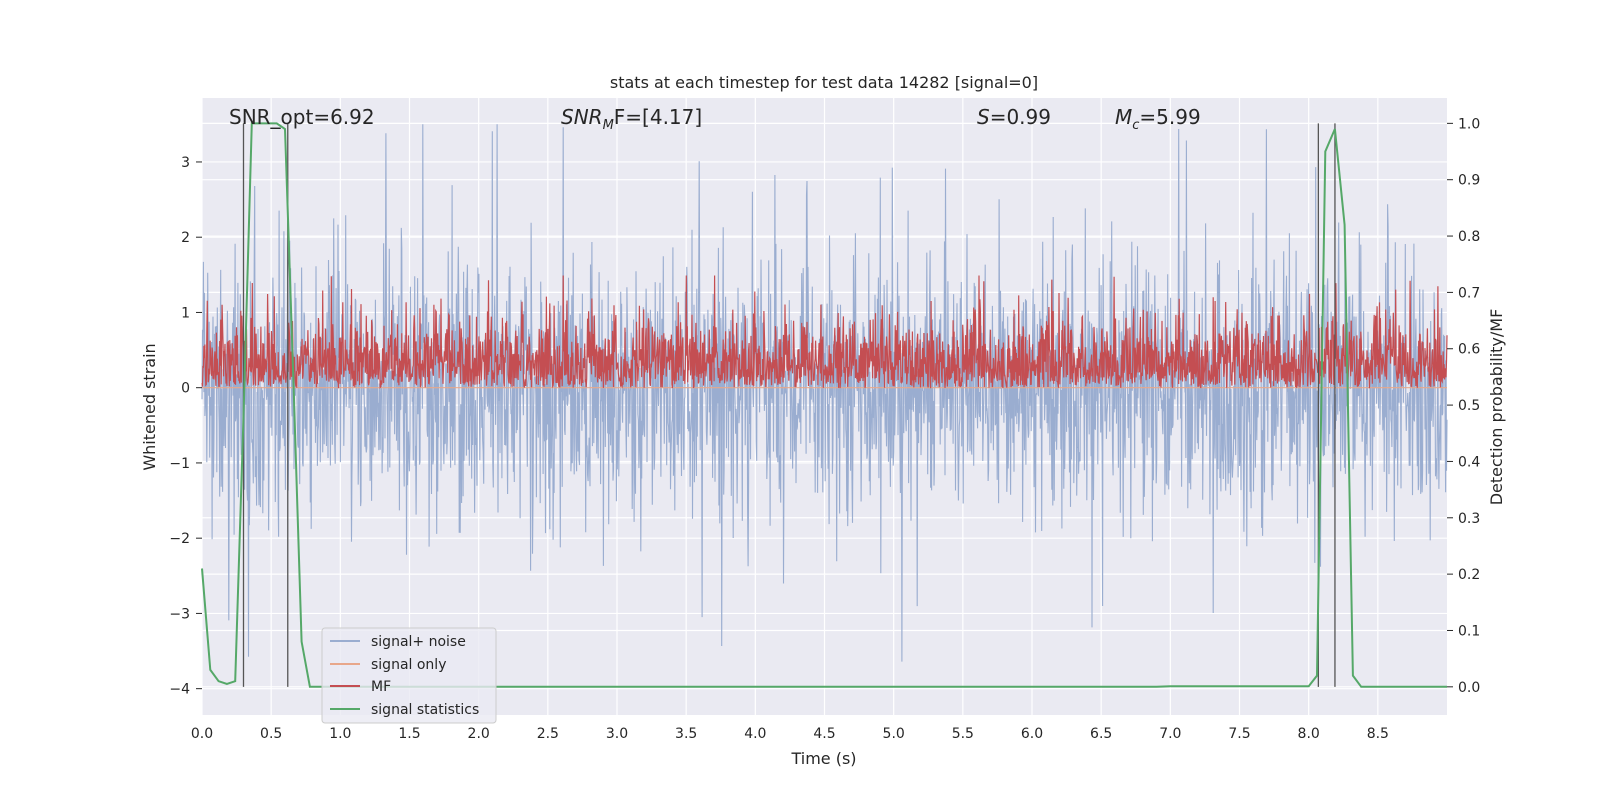 This screenshot has height=804, width=1600. What do you see at coordinates (755, 734) in the screenshot?
I see `x-tick-label: 4.0` at bounding box center [755, 734].